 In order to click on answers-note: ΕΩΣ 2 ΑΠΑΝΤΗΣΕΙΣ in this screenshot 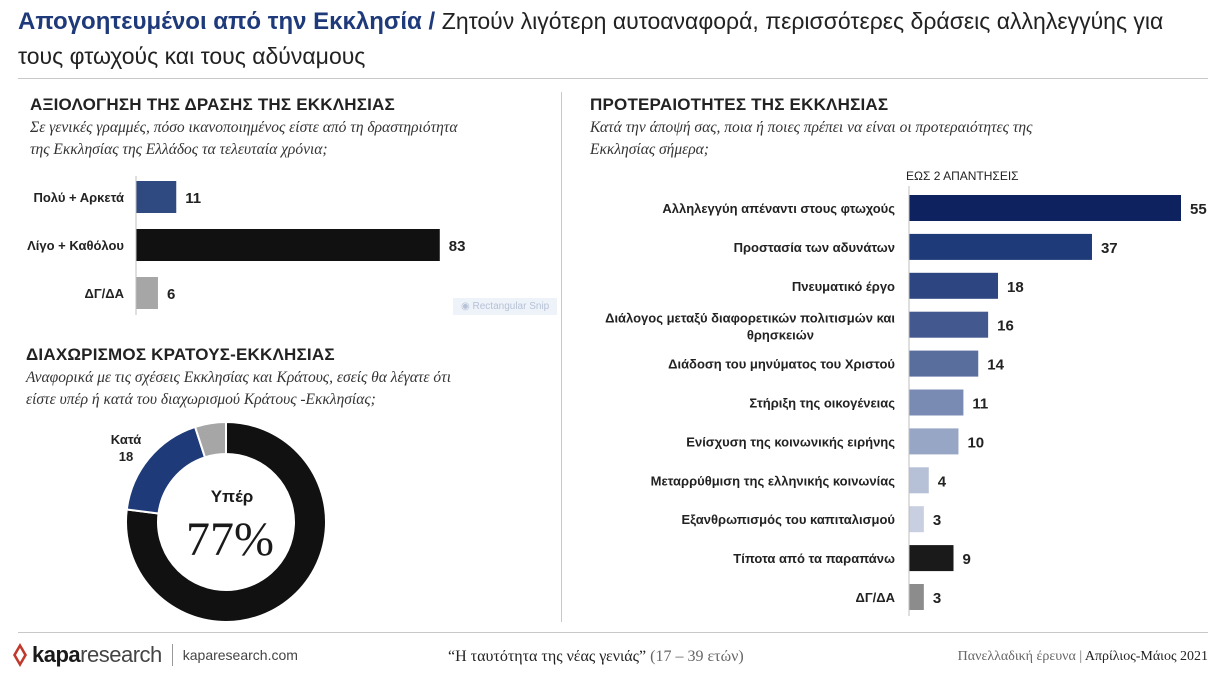, I will do `click(962, 176)`.